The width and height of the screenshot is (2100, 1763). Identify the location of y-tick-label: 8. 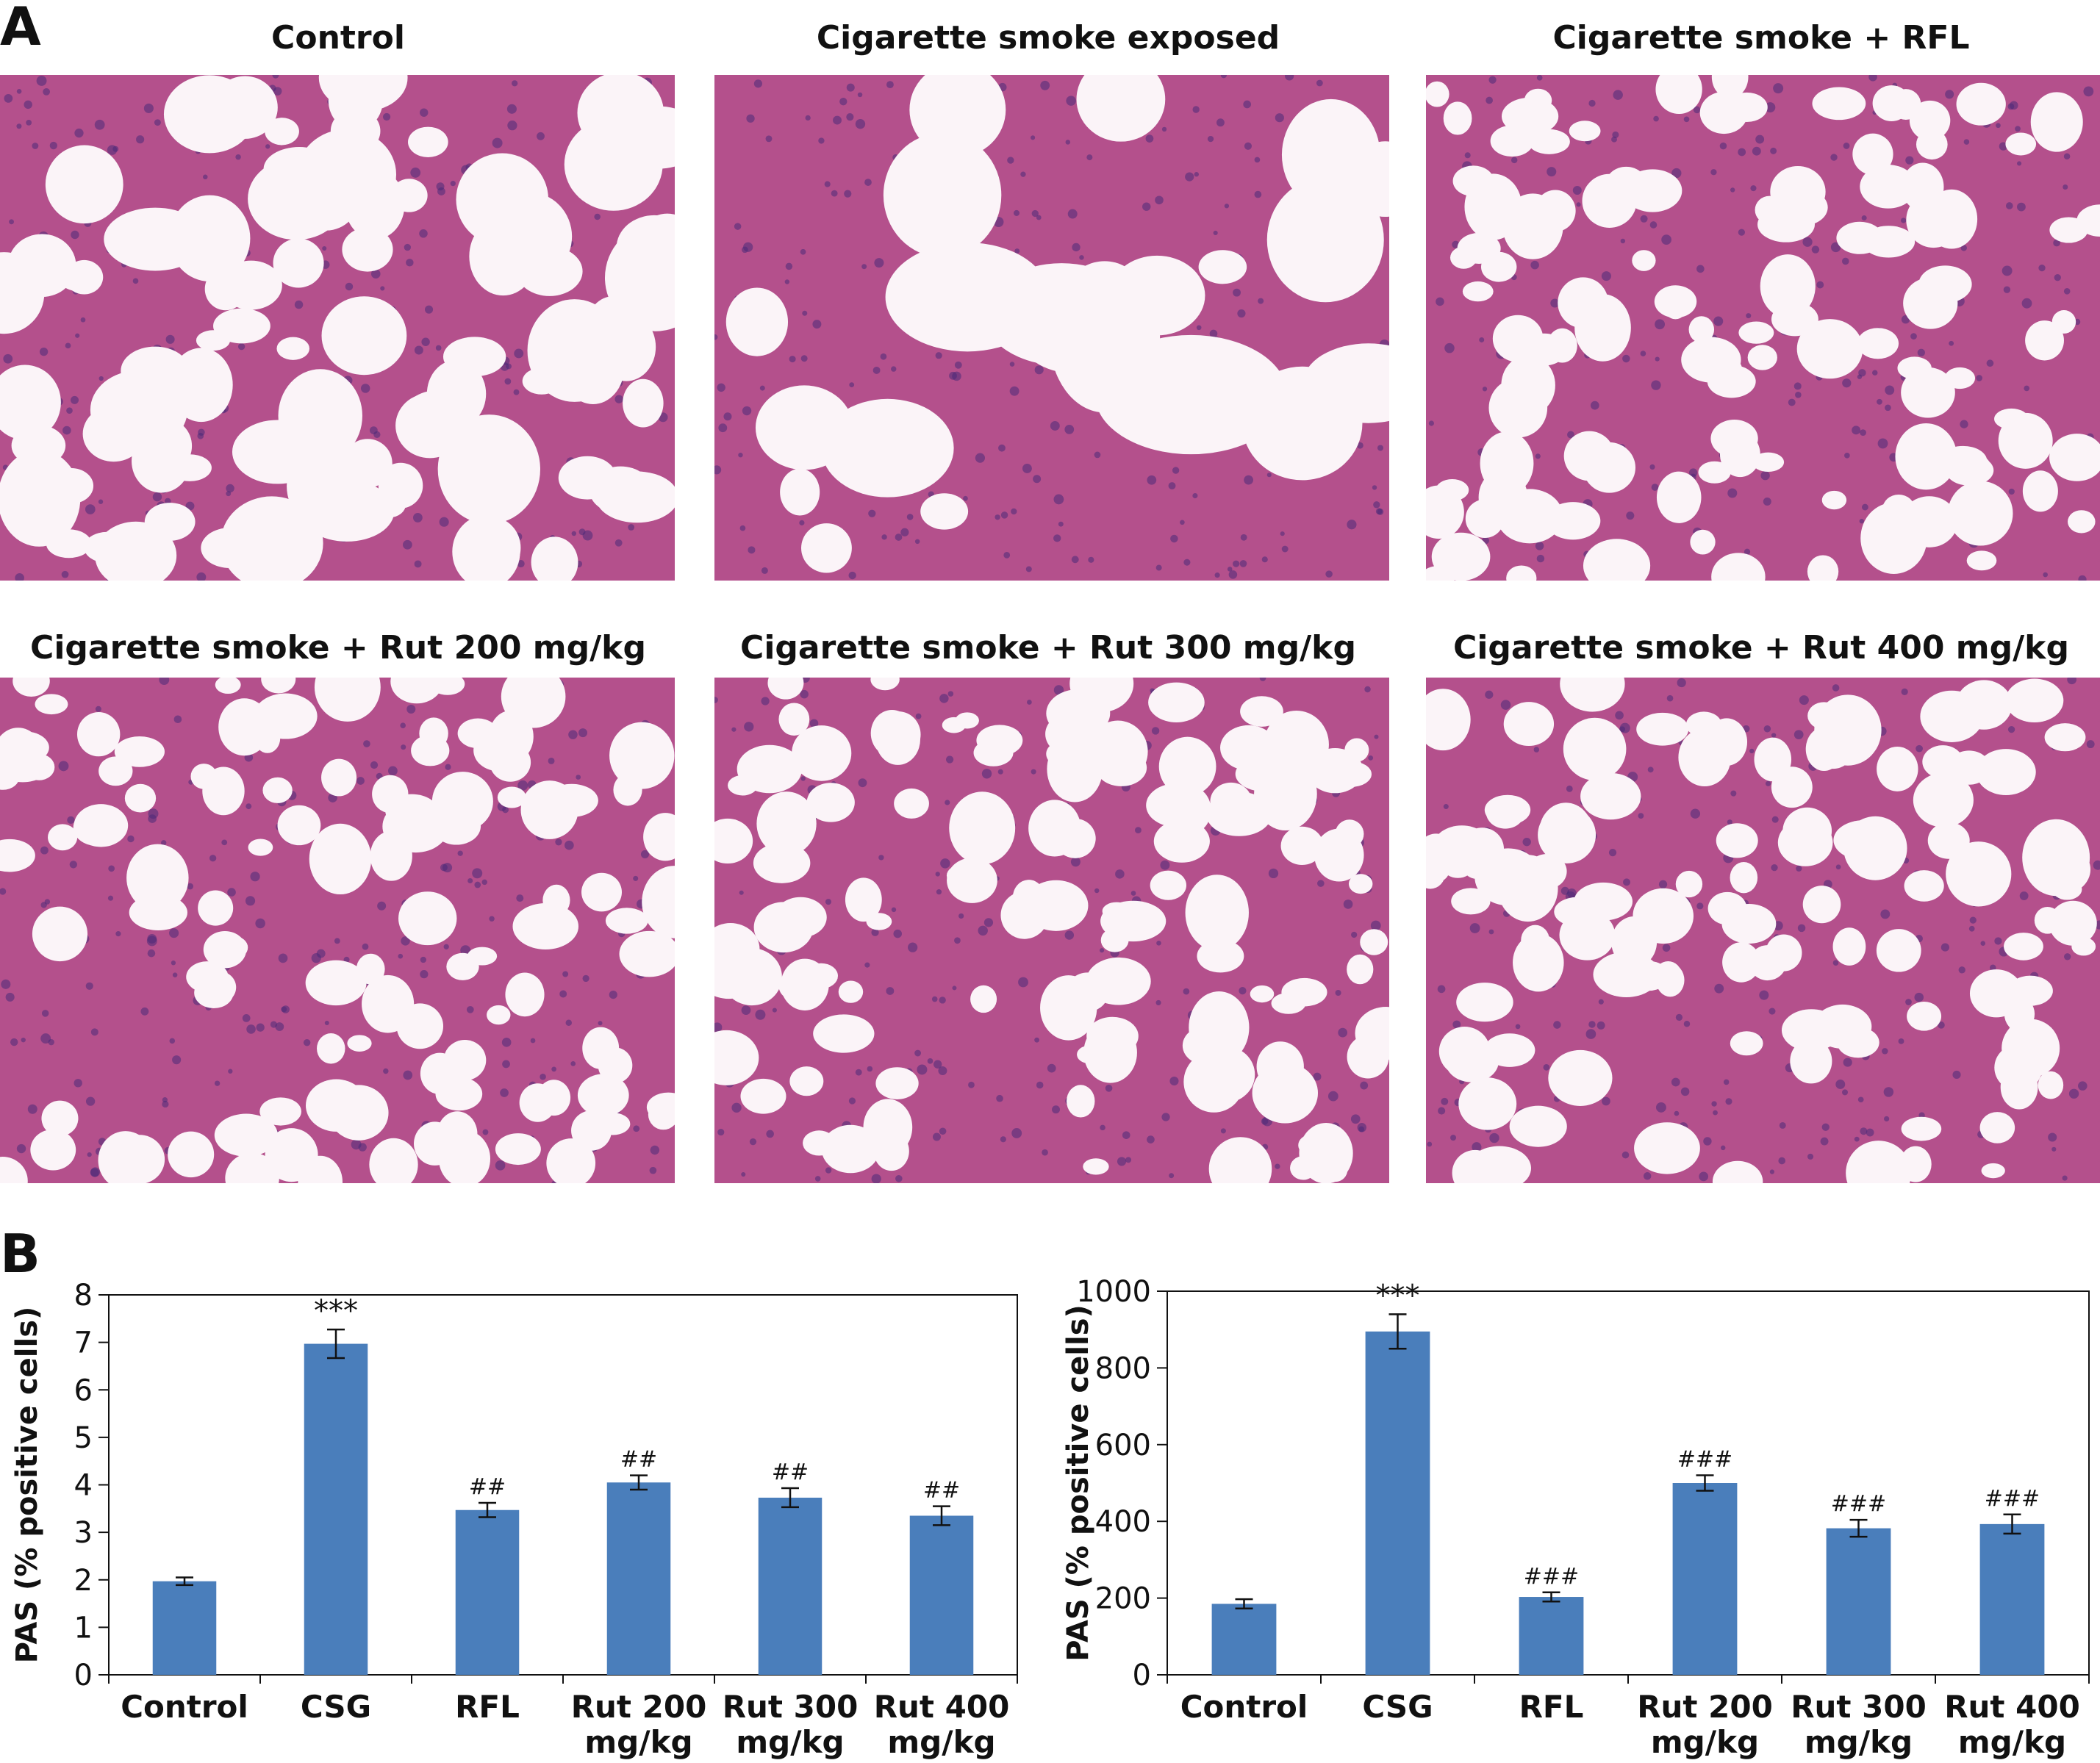
(83, 1296).